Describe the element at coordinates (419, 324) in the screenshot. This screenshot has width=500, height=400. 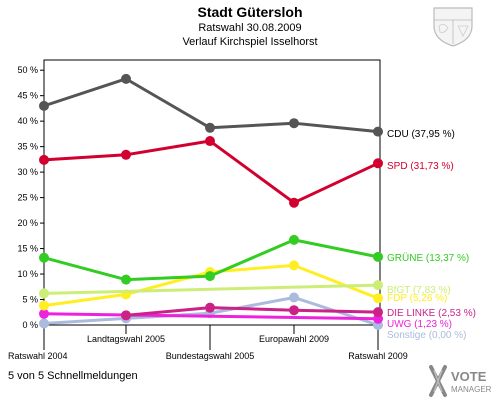
I see `series-end-label: UWG (1,23 %)` at that location.